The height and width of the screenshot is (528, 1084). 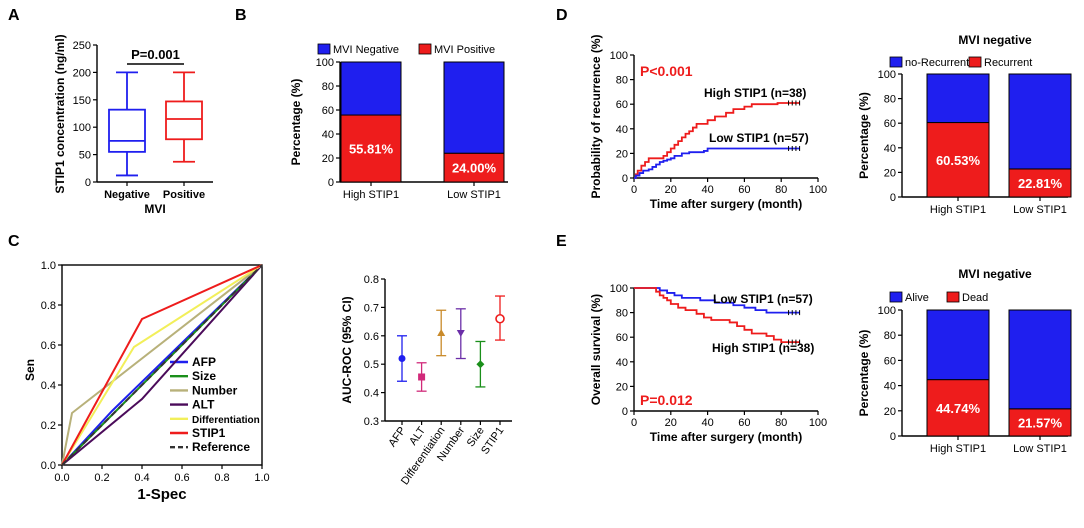 What do you see at coordinates (596, 116) in the screenshot?
I see `y-axis-label: Probability of recurrence (%)` at bounding box center [596, 116].